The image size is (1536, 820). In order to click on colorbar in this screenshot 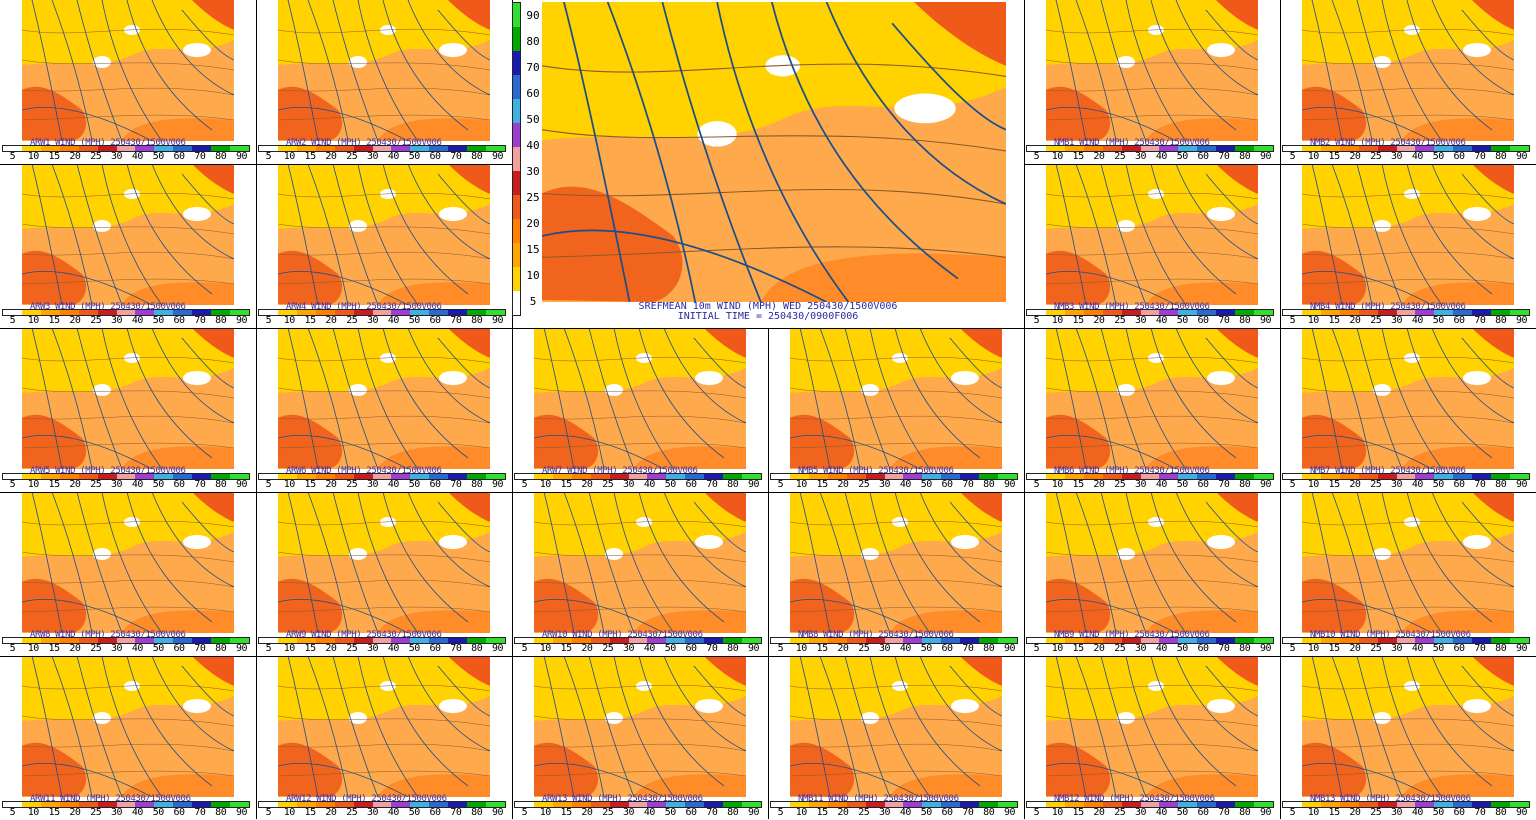, I will do `click(126, 148)`.